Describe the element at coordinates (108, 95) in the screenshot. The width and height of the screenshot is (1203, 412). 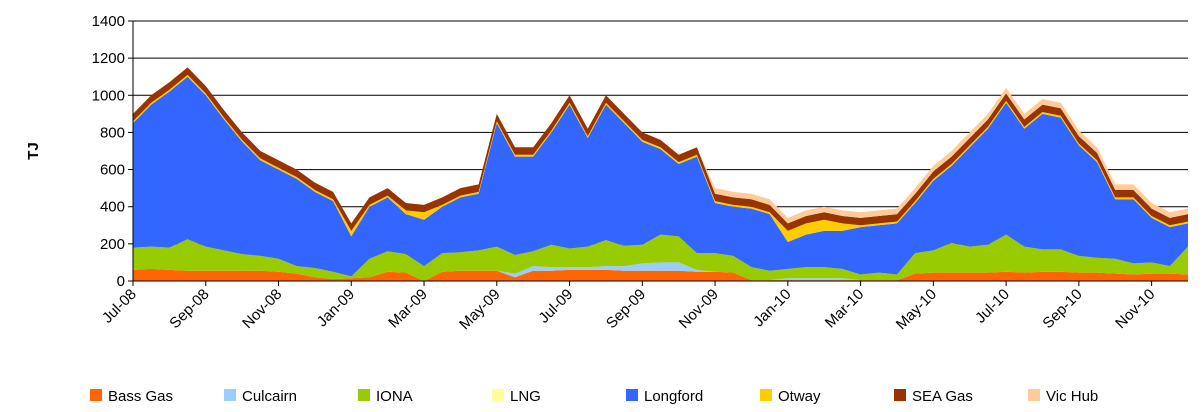
I see `y-tick-label: 1000` at that location.